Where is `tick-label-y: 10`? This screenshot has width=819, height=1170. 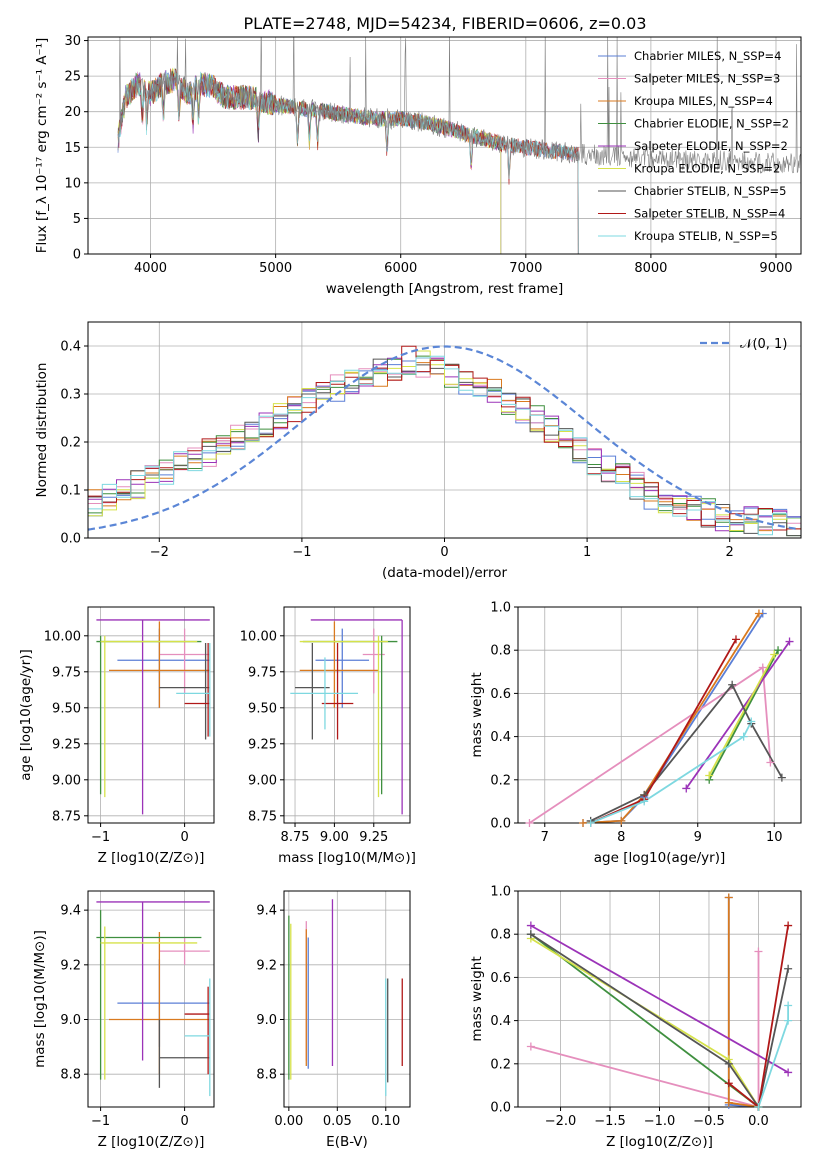
tick-label-y: 10 is located at coordinates (72, 183).